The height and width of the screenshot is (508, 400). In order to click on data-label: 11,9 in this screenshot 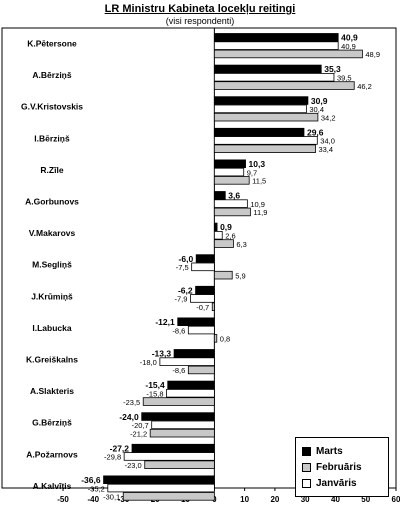, I will do `click(260, 212)`.